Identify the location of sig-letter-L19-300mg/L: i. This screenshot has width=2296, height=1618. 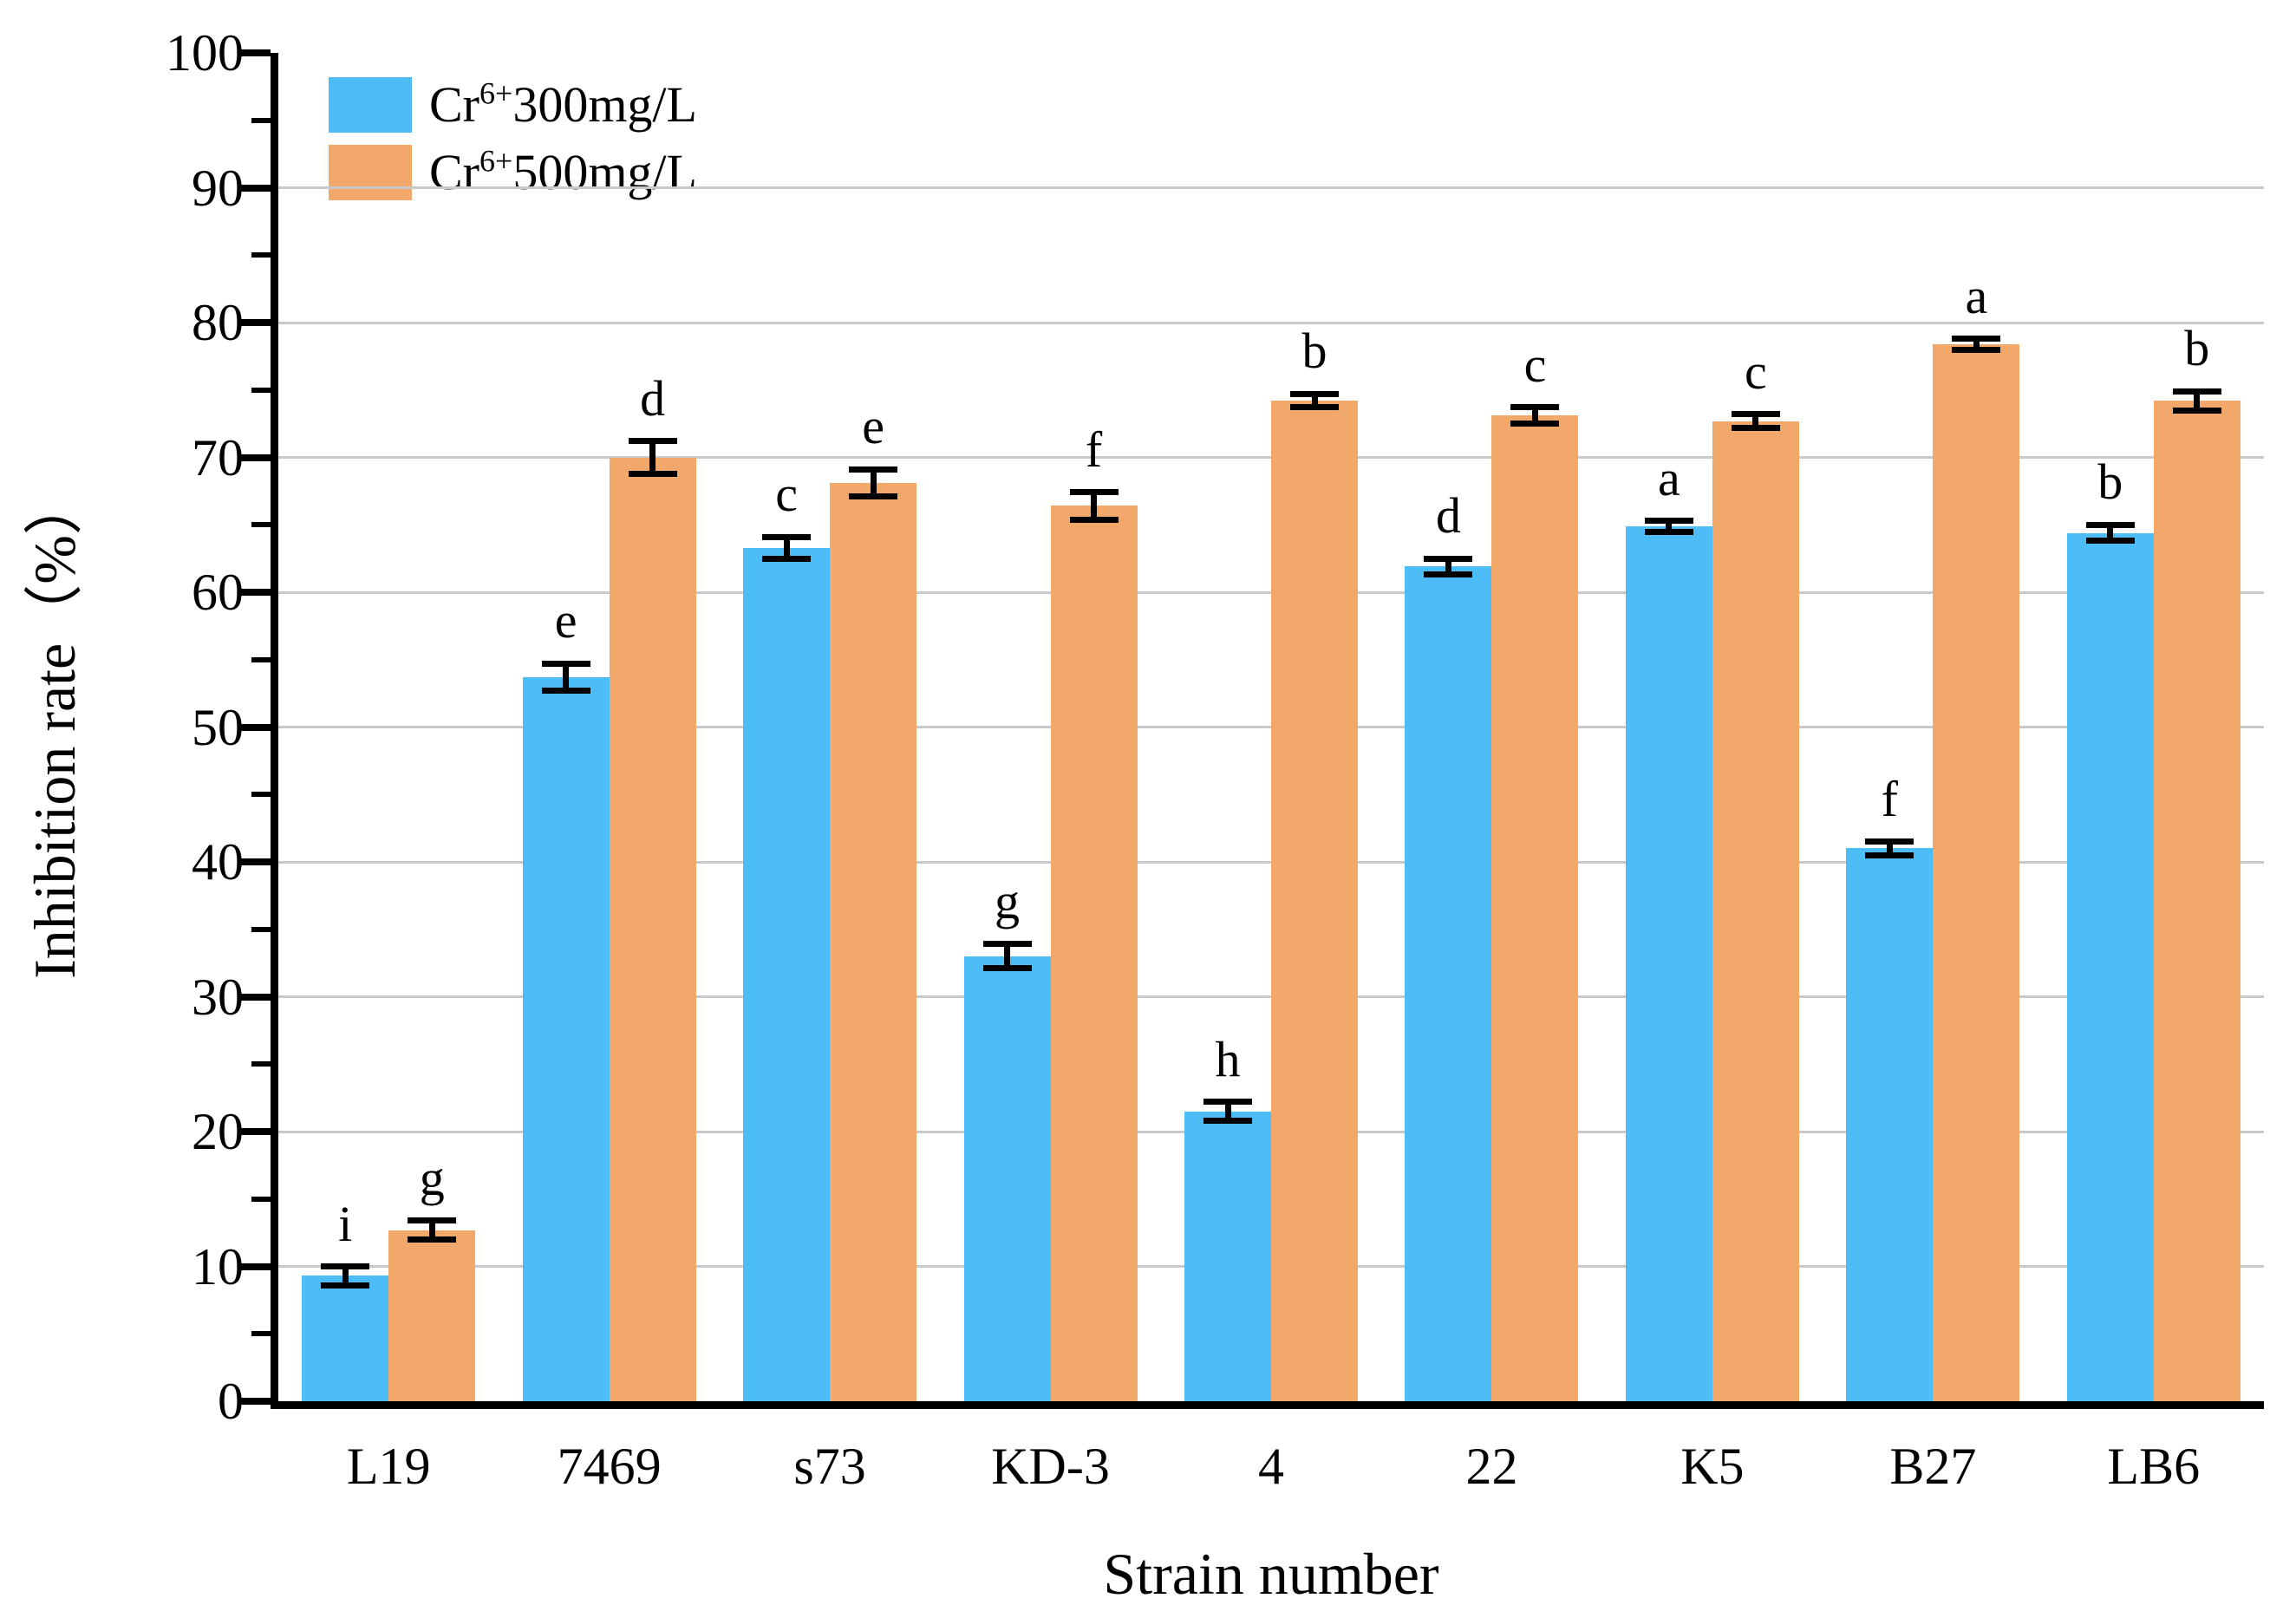
(346, 1223).